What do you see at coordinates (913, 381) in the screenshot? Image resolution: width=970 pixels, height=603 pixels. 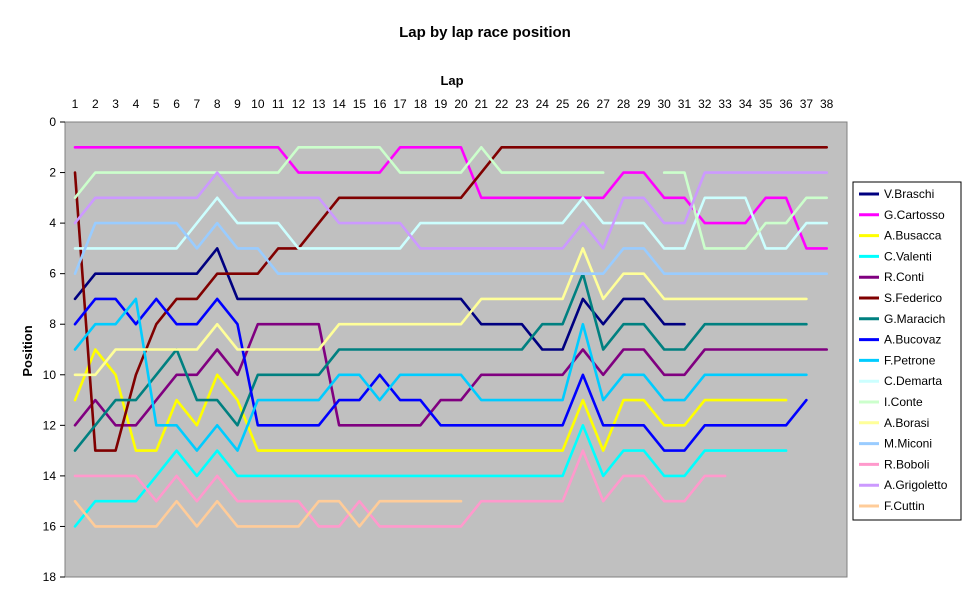 I see `legend-label: C.Demarta` at bounding box center [913, 381].